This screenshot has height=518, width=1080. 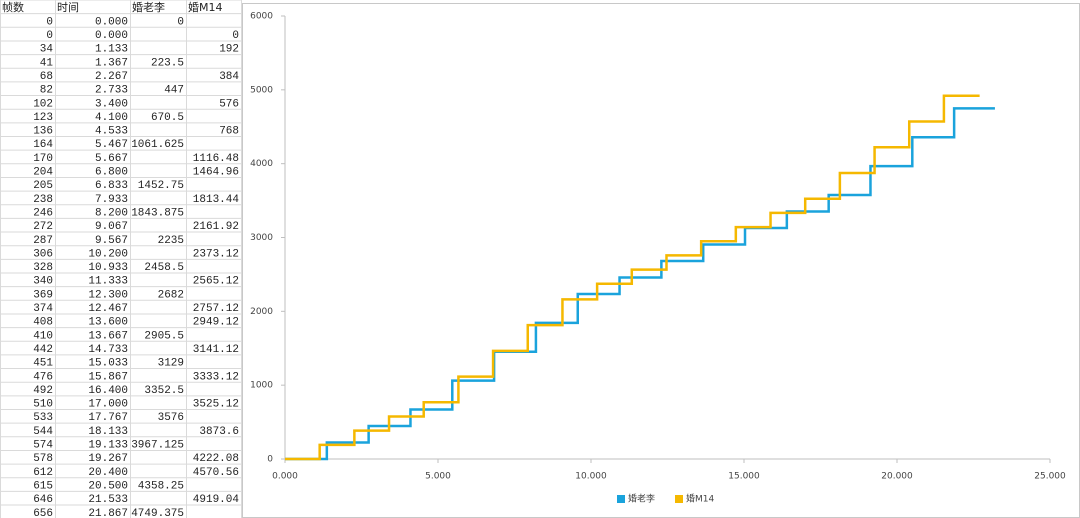 What do you see at coordinates (108, 350) in the screenshot?
I see `cell: 14.733` at bounding box center [108, 350].